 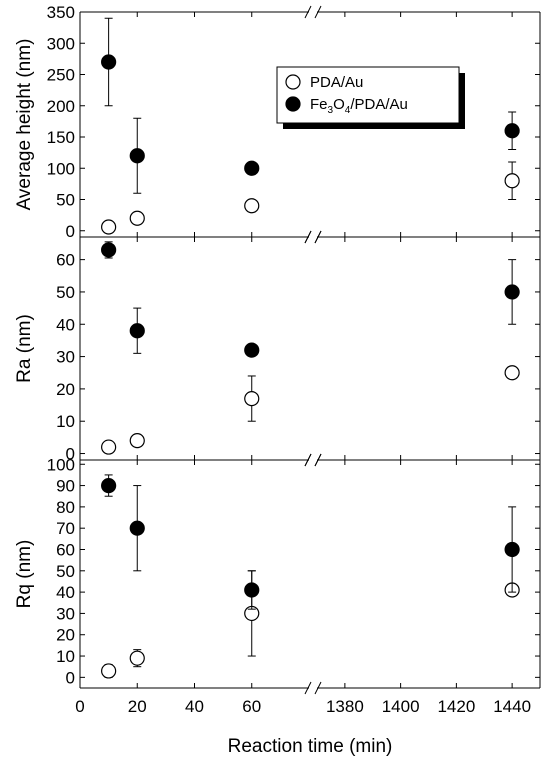 I want to click on x-tick-label: 1420, so click(x=456, y=706).